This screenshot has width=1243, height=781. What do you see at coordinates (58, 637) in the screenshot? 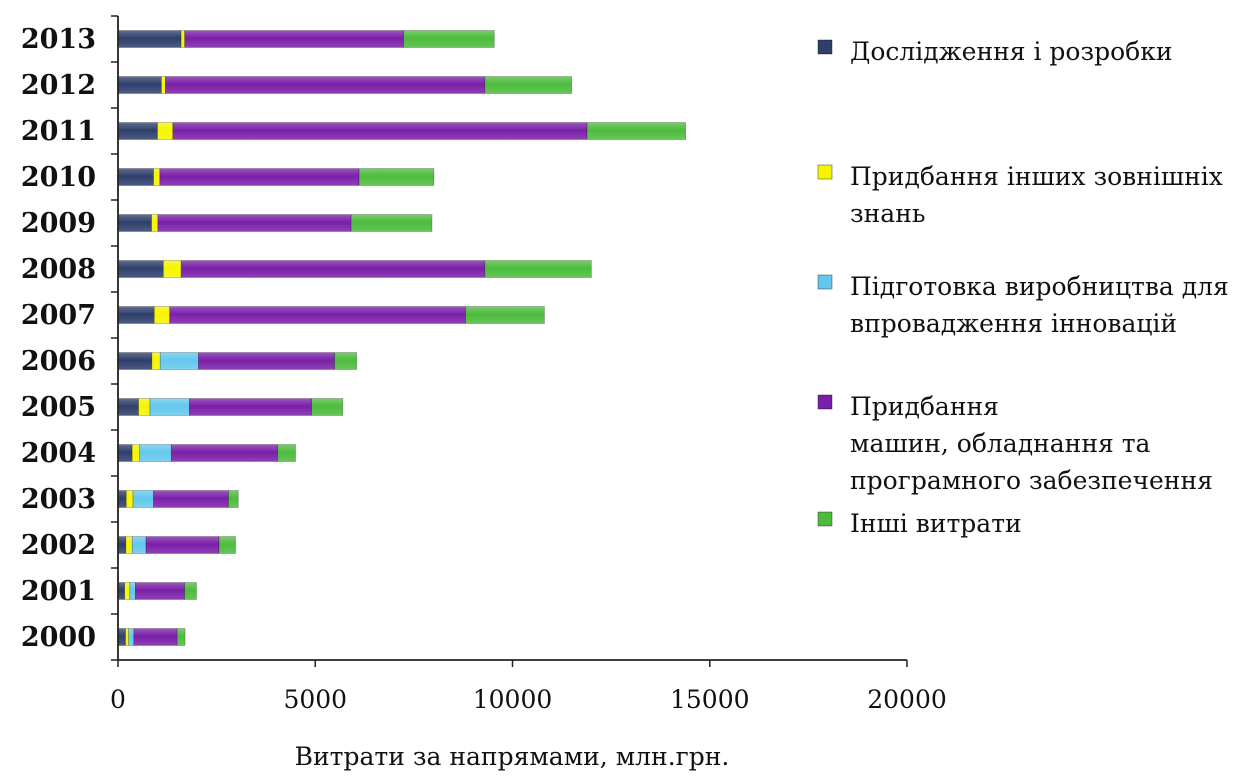
I see `category-label-2000: 2000` at bounding box center [58, 637].